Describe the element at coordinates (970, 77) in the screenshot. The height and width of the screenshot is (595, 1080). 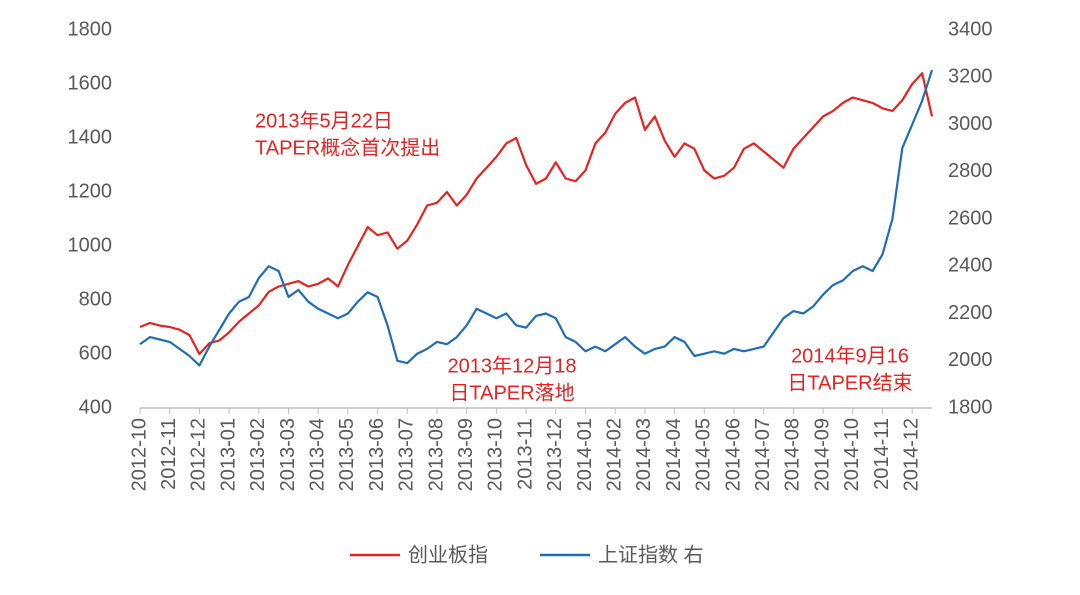
I see `y2-tick-label: 3200` at that location.